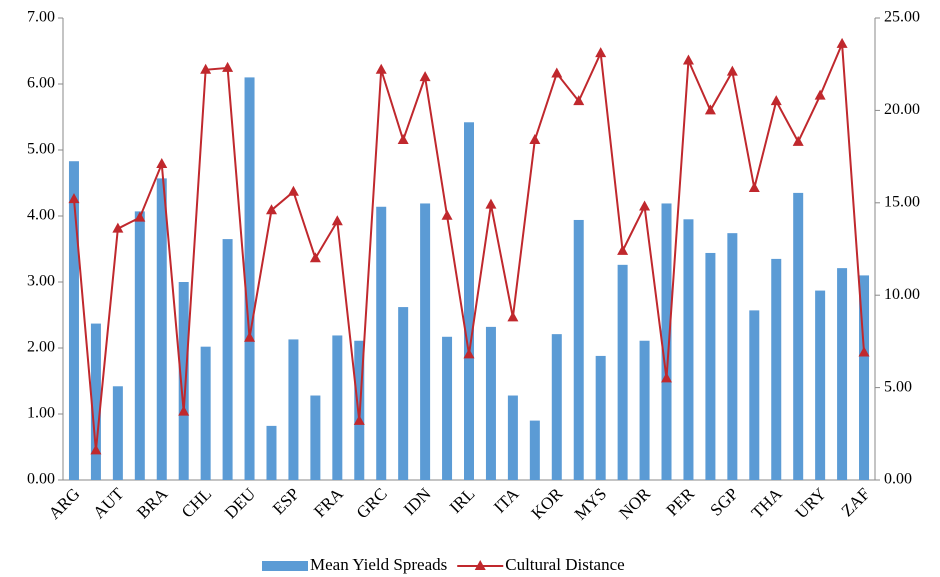 The image size is (940, 577). What do you see at coordinates (634, 503) in the screenshot?
I see `x-tick-label: NOR` at bounding box center [634, 503].